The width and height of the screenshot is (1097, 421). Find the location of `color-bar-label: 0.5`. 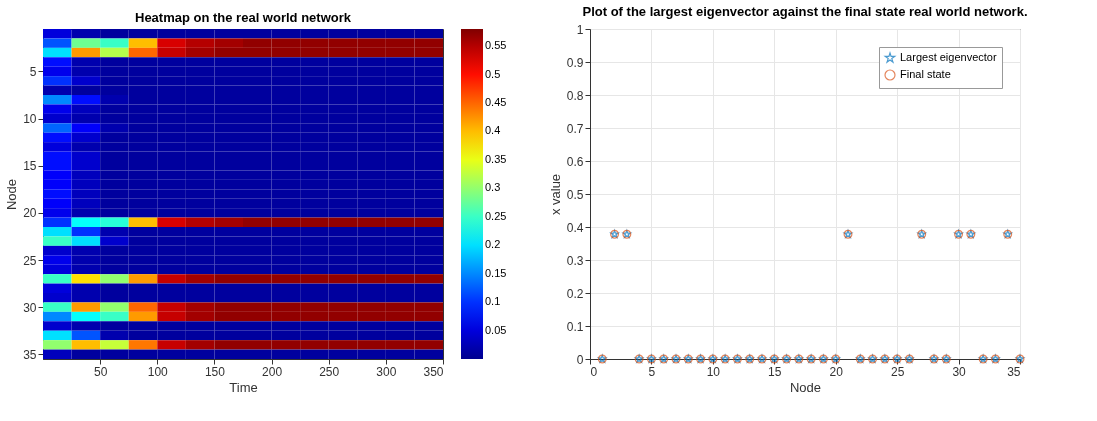

color-bar-label: 0.5 is located at coordinates (493, 73).